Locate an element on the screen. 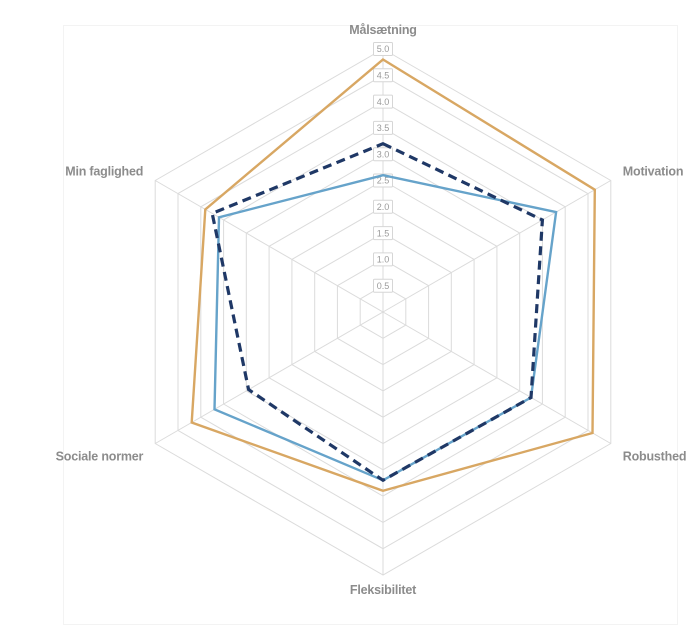 The height and width of the screenshot is (625, 690). tick-label: 4.5 is located at coordinates (383, 76).